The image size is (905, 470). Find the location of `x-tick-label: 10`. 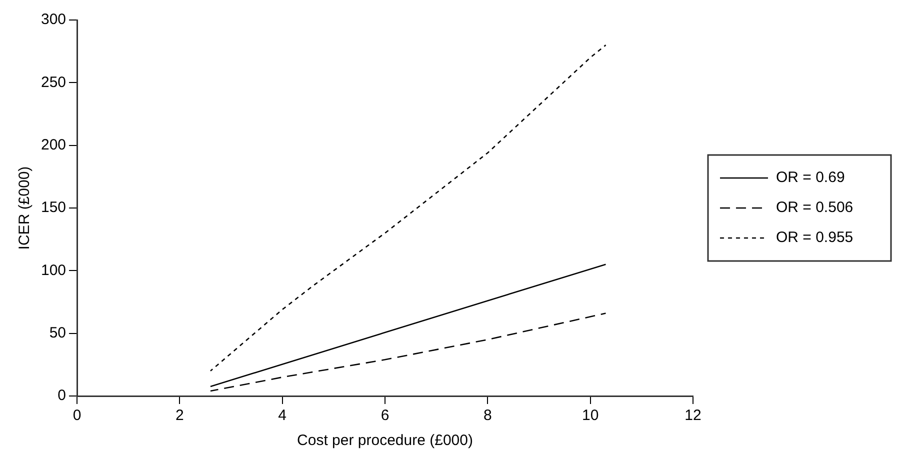

x-tick-label: 10 is located at coordinates (590, 415).